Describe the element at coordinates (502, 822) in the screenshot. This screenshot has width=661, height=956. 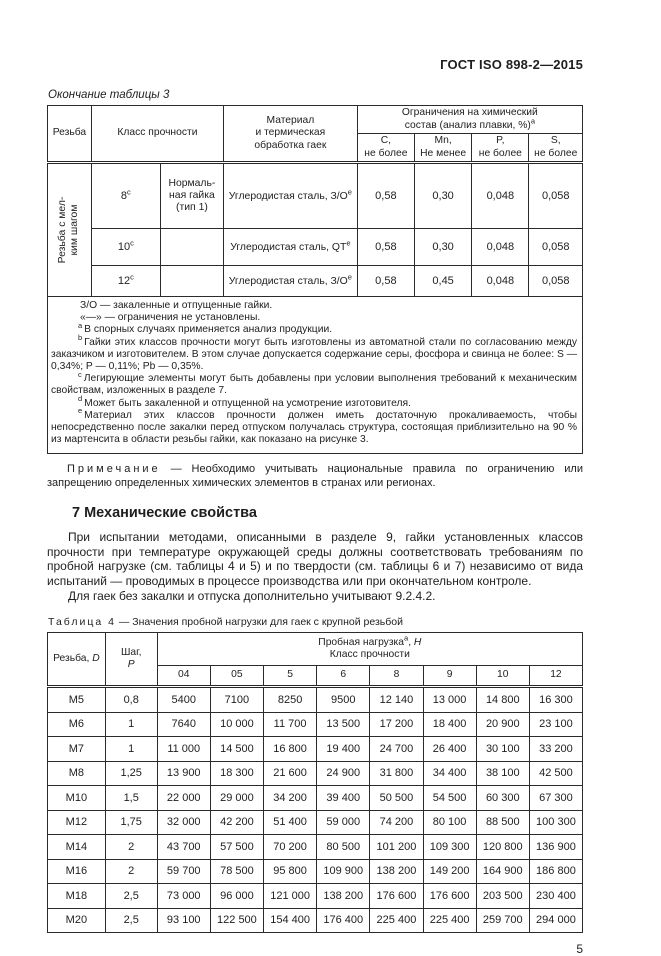
I see `value-cell: 88 500` at that location.